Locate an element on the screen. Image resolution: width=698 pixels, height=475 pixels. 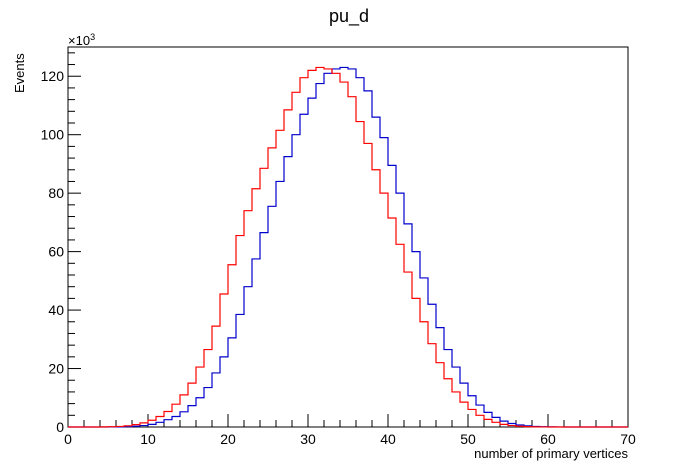
y-tick-label: 100 is located at coordinates (53, 135).